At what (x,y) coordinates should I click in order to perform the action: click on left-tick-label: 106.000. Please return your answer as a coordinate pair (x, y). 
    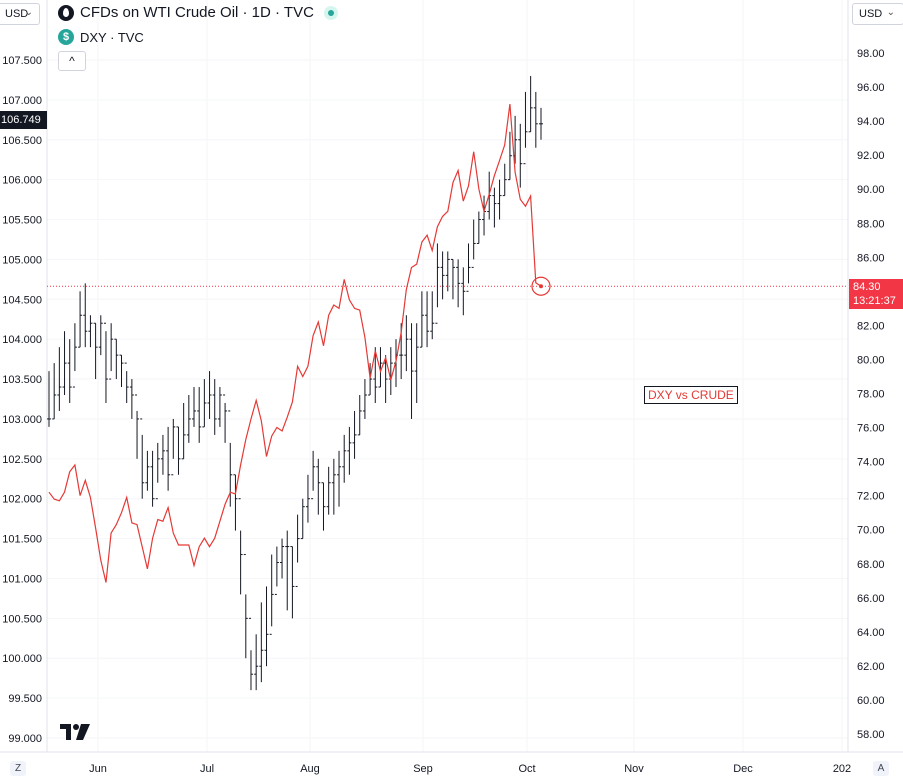
    Looking at the image, I should click on (22, 181).